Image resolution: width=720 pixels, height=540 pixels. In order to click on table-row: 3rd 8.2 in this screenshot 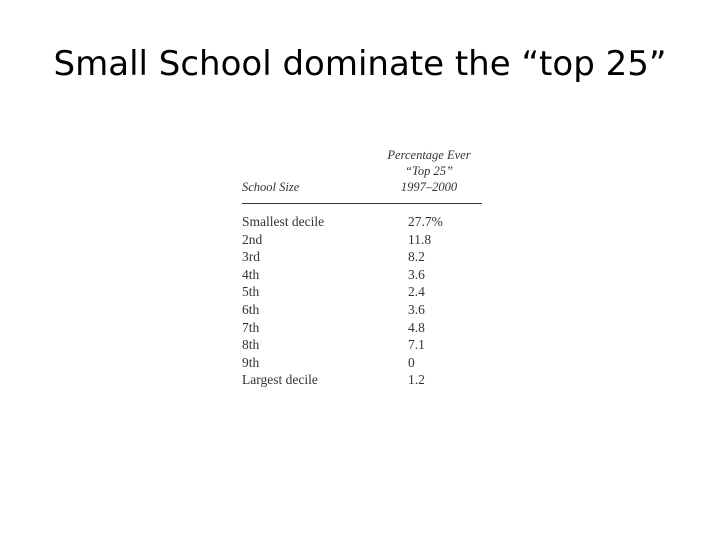, I will do `click(363, 258)`.